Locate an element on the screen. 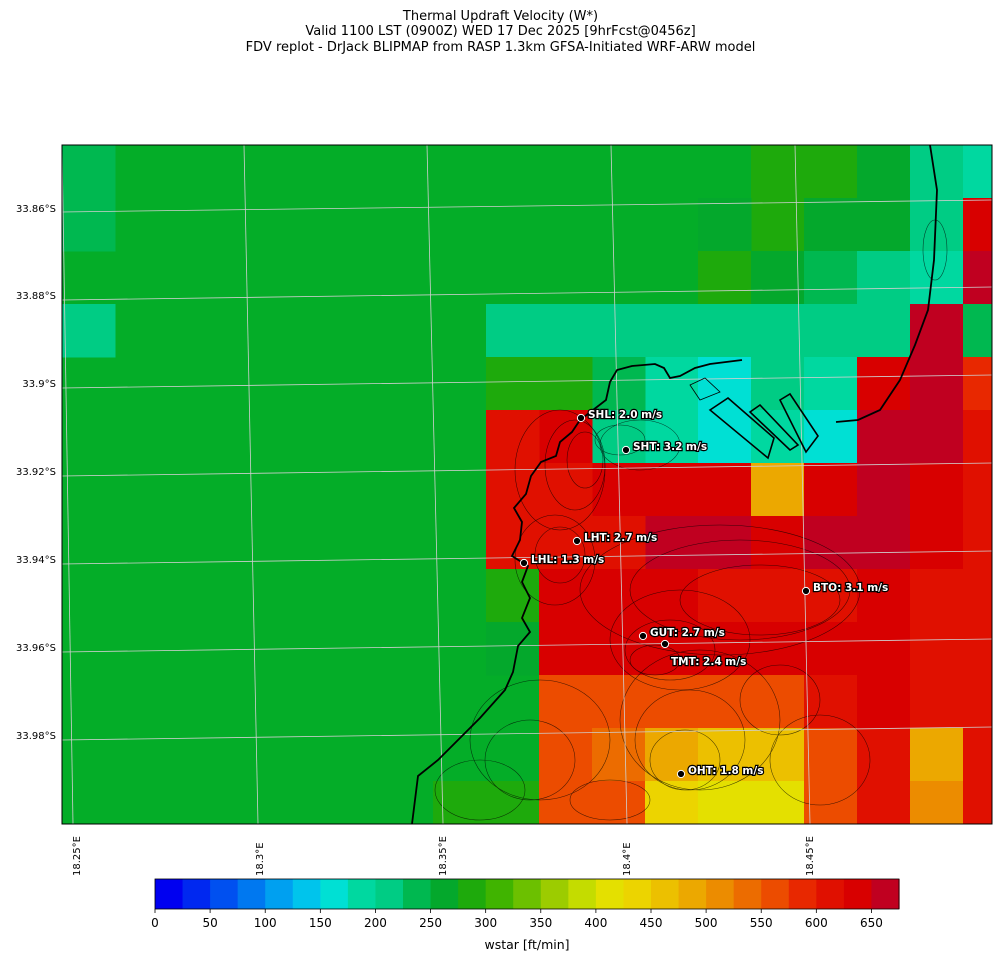  colorbar-tick-label: 200 is located at coordinates (375, 923).